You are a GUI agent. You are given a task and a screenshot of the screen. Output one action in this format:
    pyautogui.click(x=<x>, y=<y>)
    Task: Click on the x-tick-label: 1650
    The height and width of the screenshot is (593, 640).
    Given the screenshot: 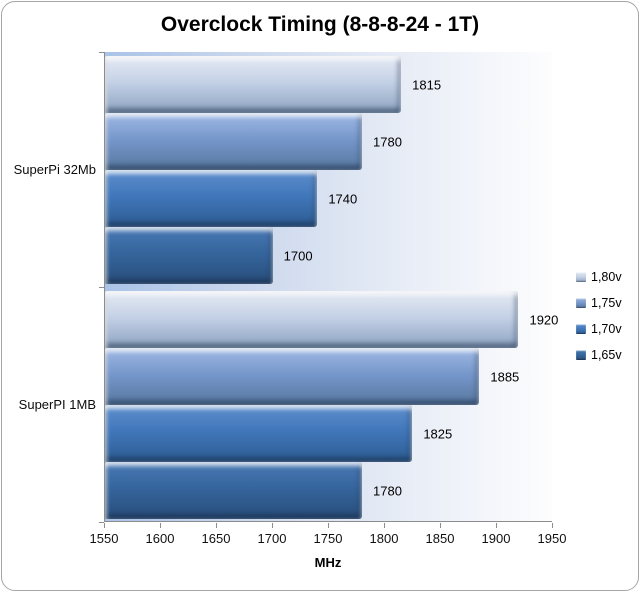 What is the action you would take?
    pyautogui.click(x=216, y=538)
    